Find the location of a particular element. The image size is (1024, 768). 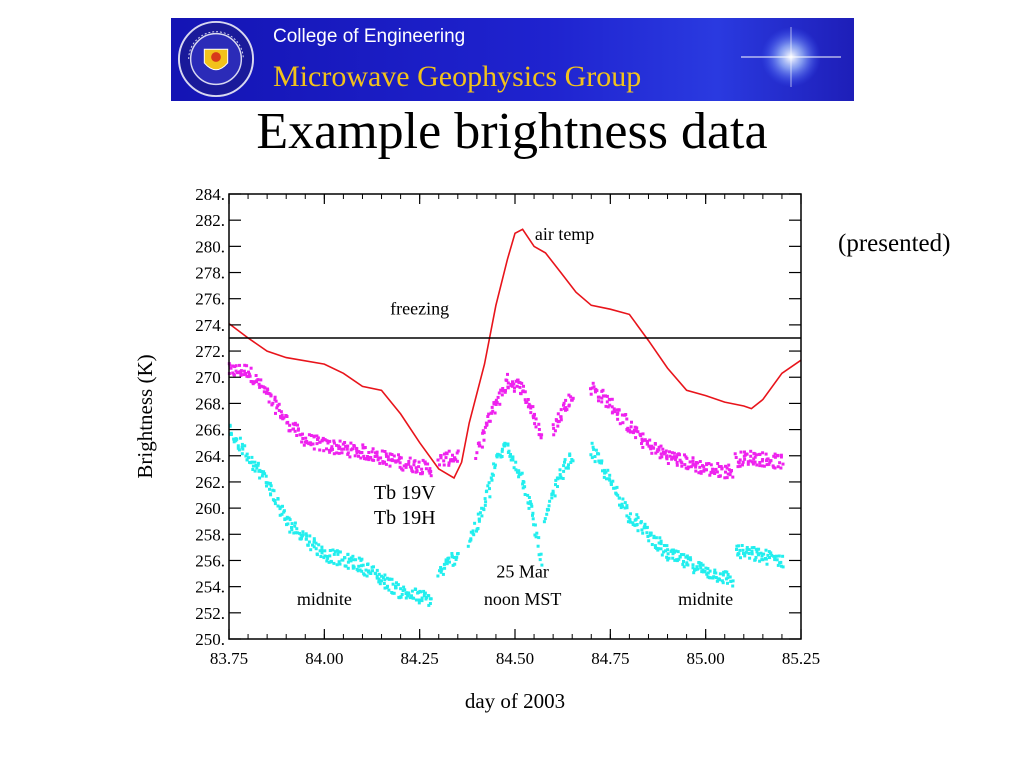

x-tick-label: 84.00 is located at coordinates (324, 658).